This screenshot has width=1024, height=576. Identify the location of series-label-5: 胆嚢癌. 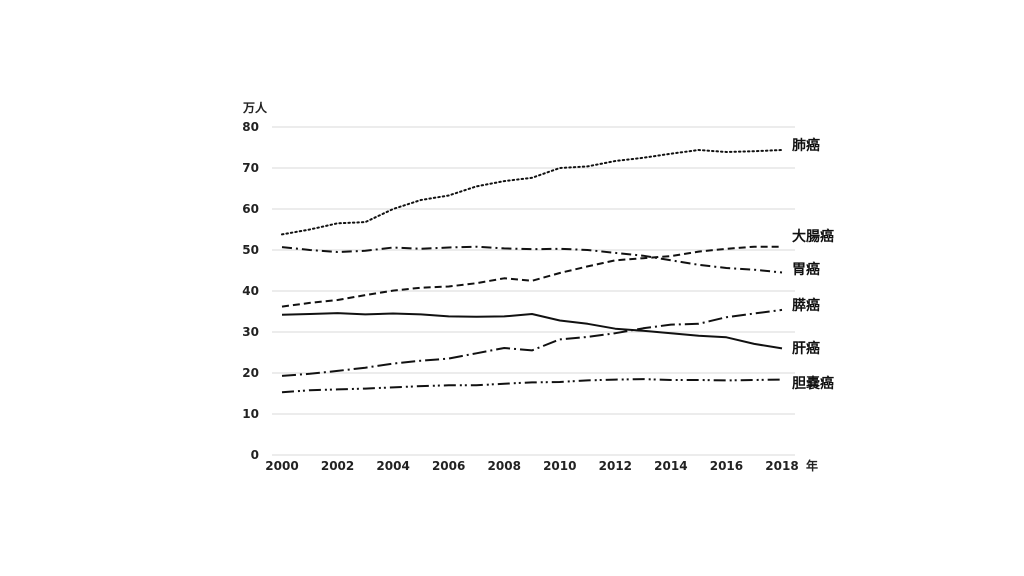
(813, 383).